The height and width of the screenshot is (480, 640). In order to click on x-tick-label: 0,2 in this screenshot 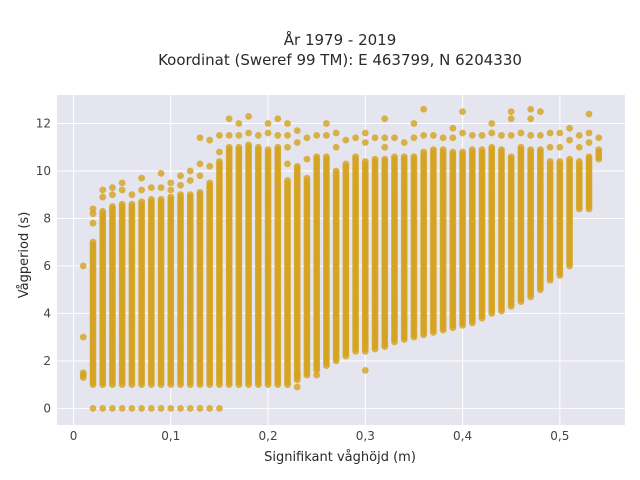, I will do `click(268, 436)`.